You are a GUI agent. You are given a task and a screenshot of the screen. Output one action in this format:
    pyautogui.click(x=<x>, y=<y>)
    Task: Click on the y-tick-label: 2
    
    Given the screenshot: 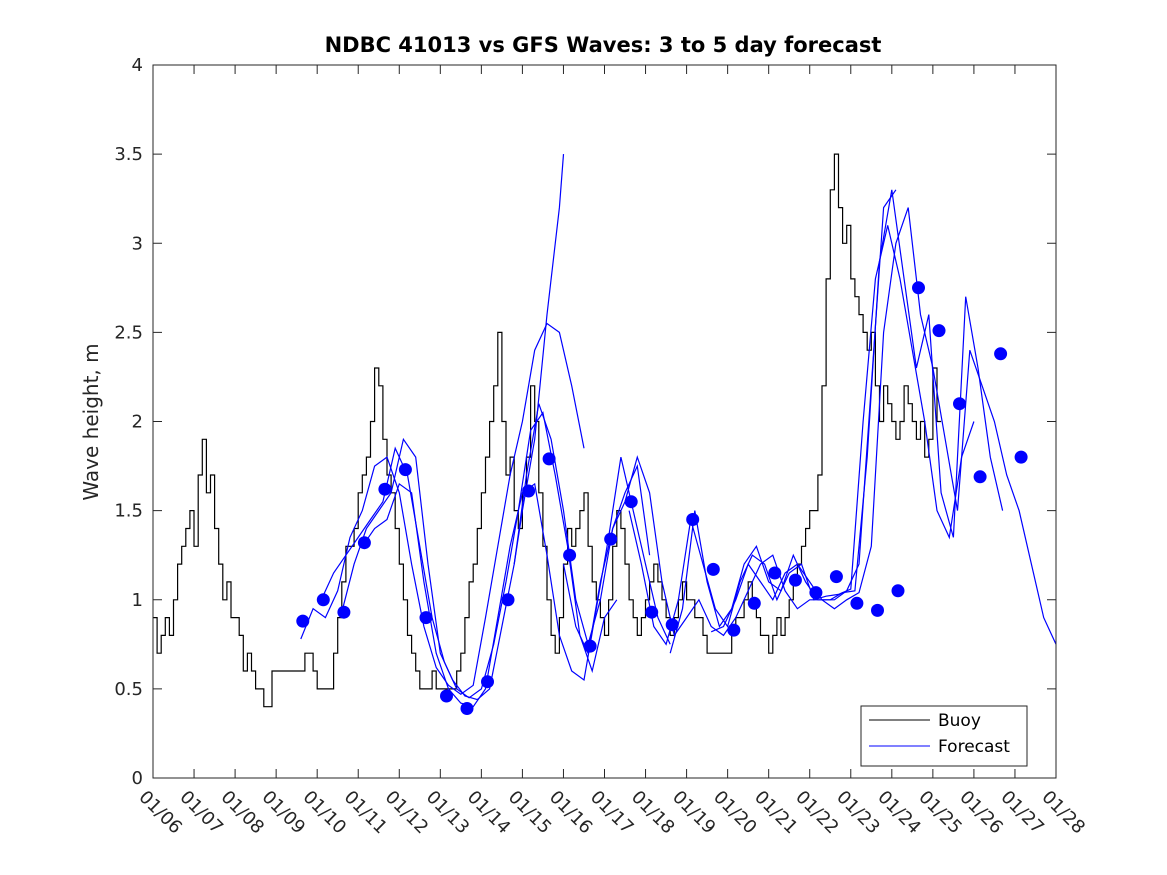 What is the action you would take?
    pyautogui.click(x=137, y=422)
    